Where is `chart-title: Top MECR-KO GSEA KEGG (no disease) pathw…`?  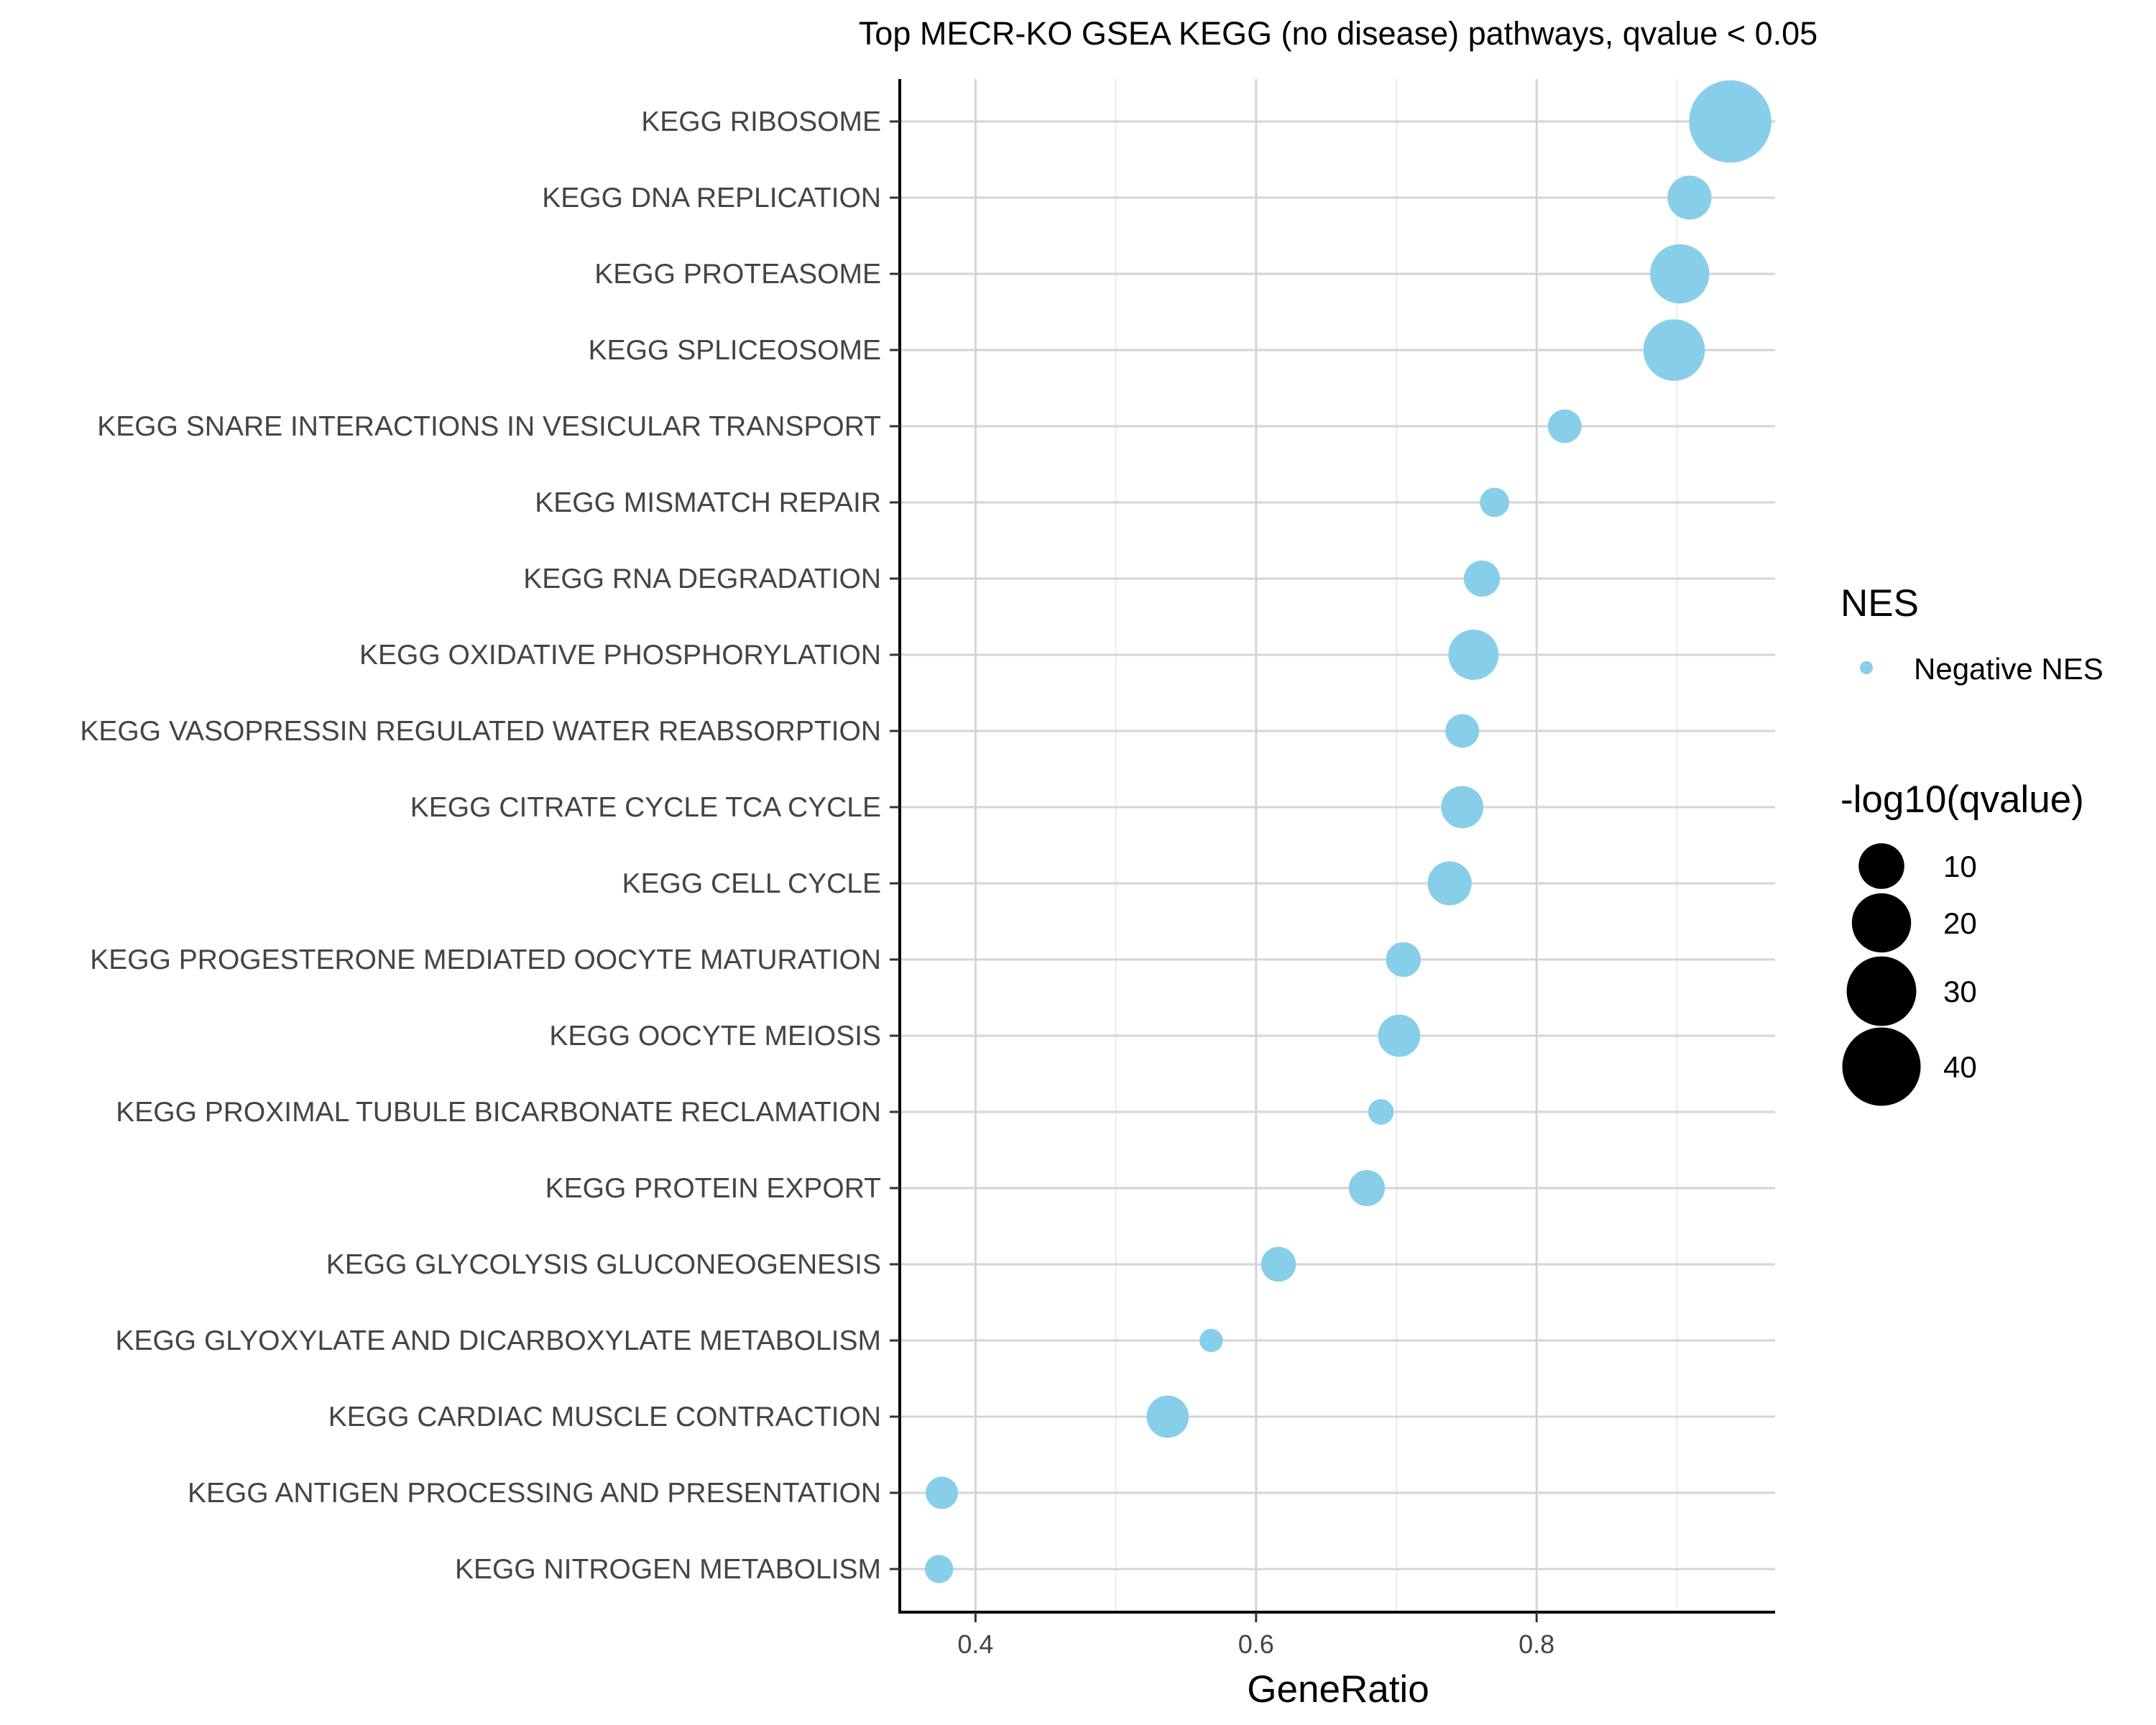 chart-title: Top MECR-KO GSEA KEGG (no disease) pathw… is located at coordinates (1339, 33).